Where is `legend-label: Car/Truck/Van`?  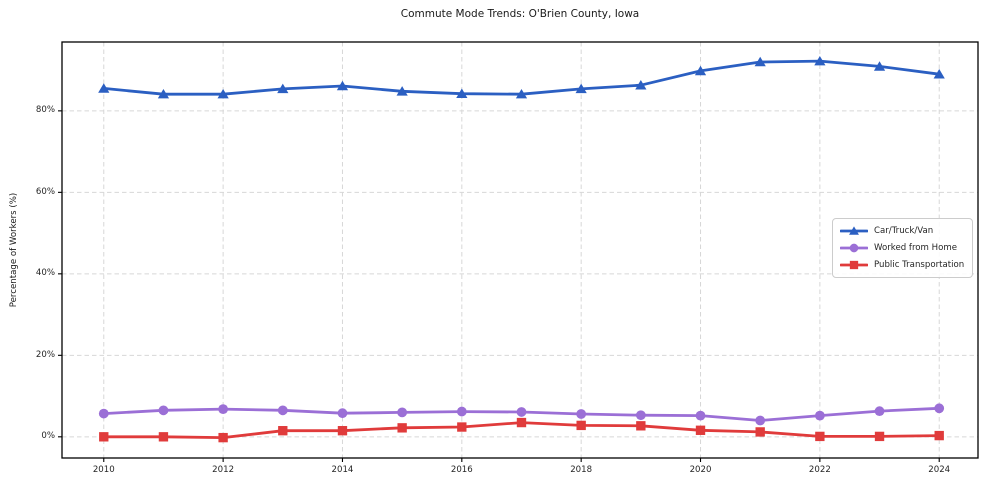
legend-label: Car/Truck/Van is located at coordinates (904, 231).